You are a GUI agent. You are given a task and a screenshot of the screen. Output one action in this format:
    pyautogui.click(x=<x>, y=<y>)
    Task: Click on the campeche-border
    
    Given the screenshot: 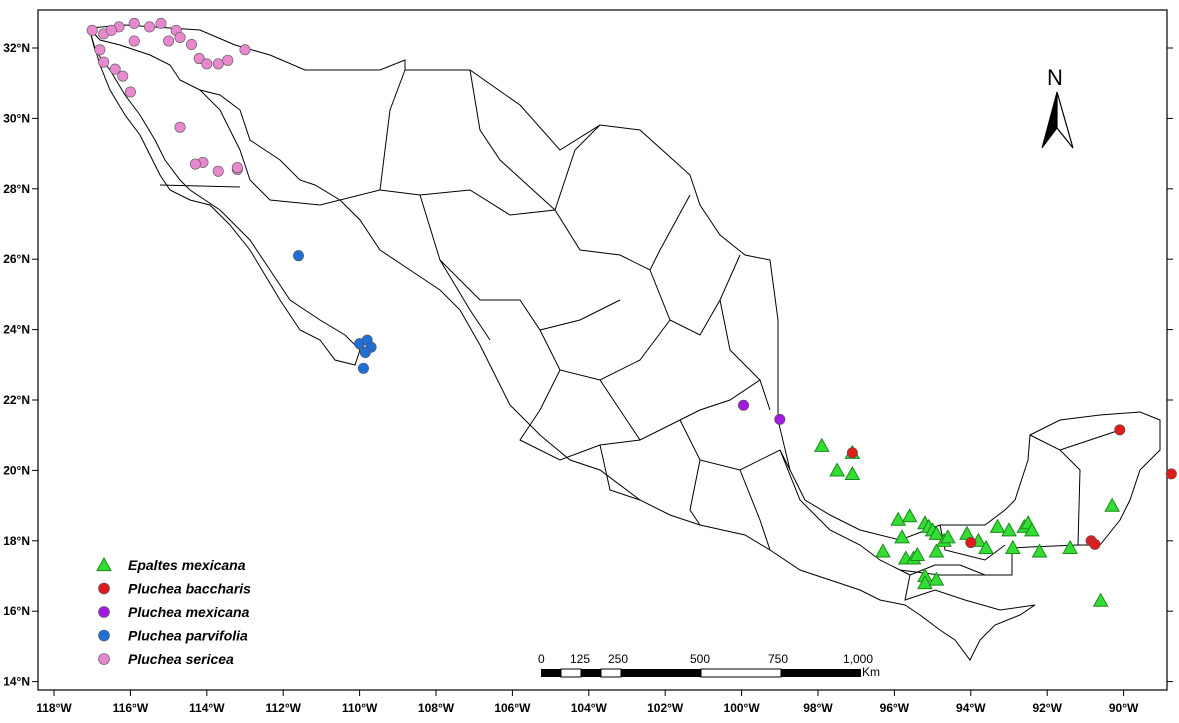 What is the action you would take?
    pyautogui.click(x=1090, y=440)
    